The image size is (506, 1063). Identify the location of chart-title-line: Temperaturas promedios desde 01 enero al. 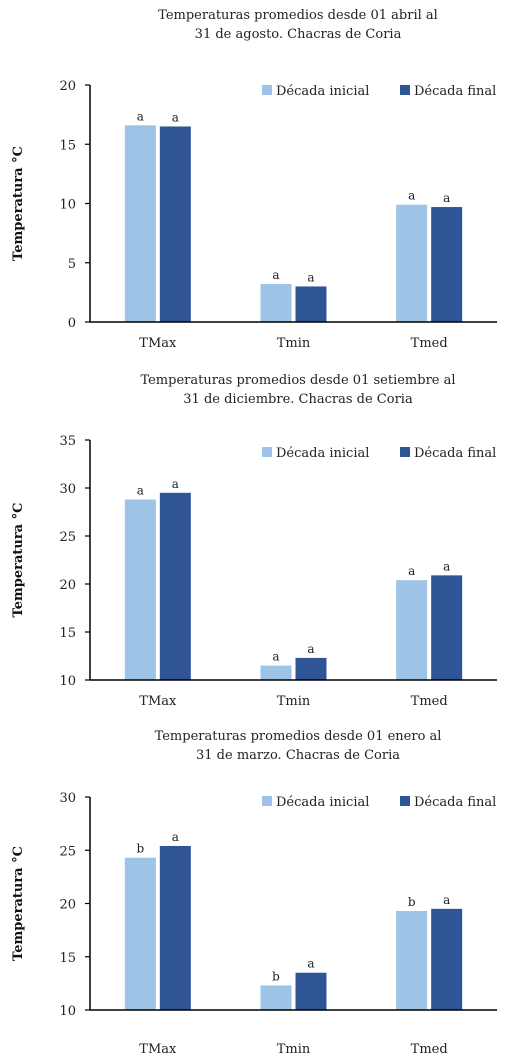
(298, 736).